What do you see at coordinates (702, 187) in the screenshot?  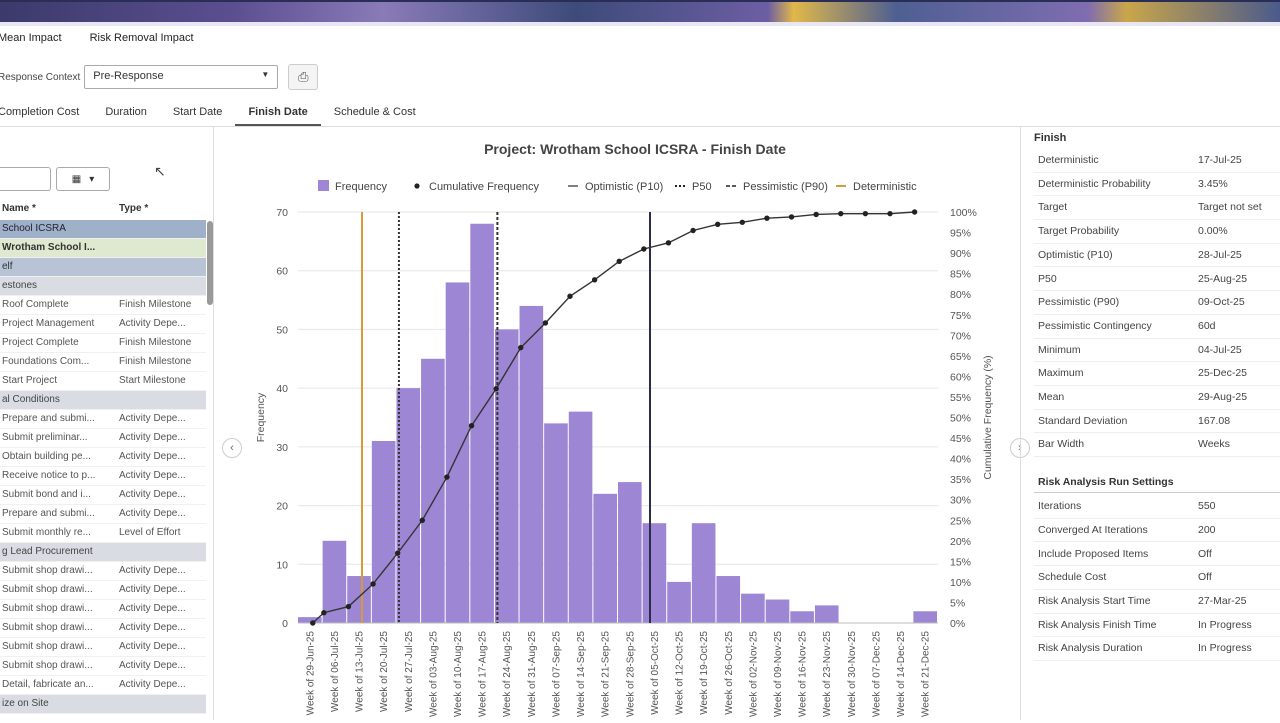 I see `legend-label: P50` at bounding box center [702, 187].